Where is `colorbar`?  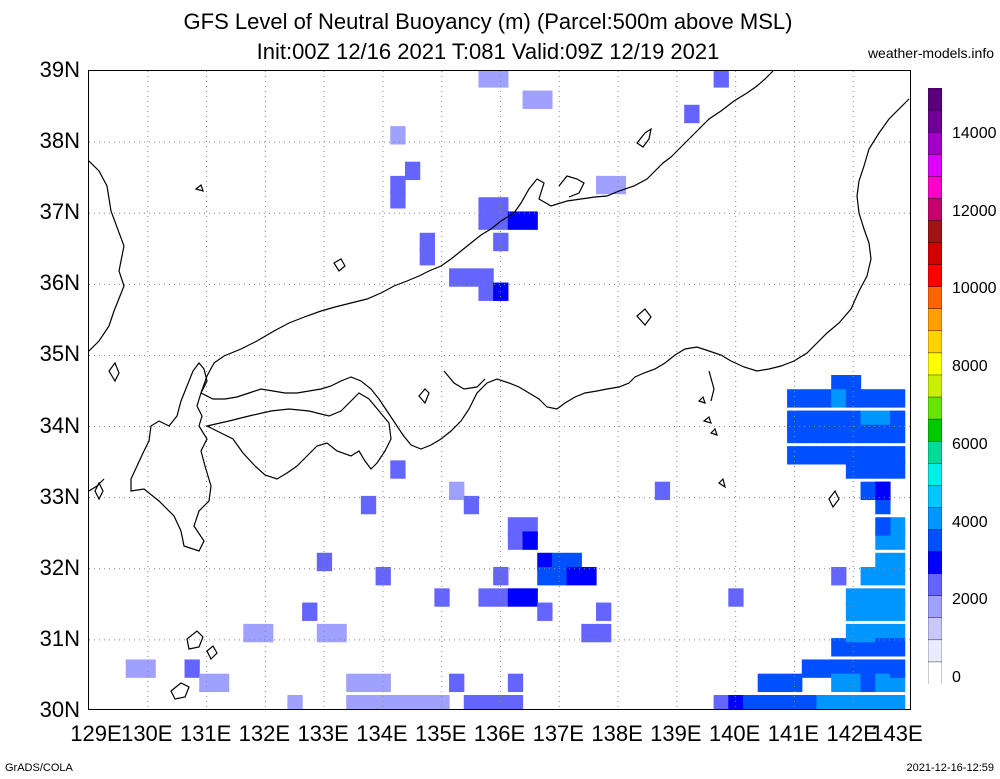
colorbar is located at coordinates (935, 386).